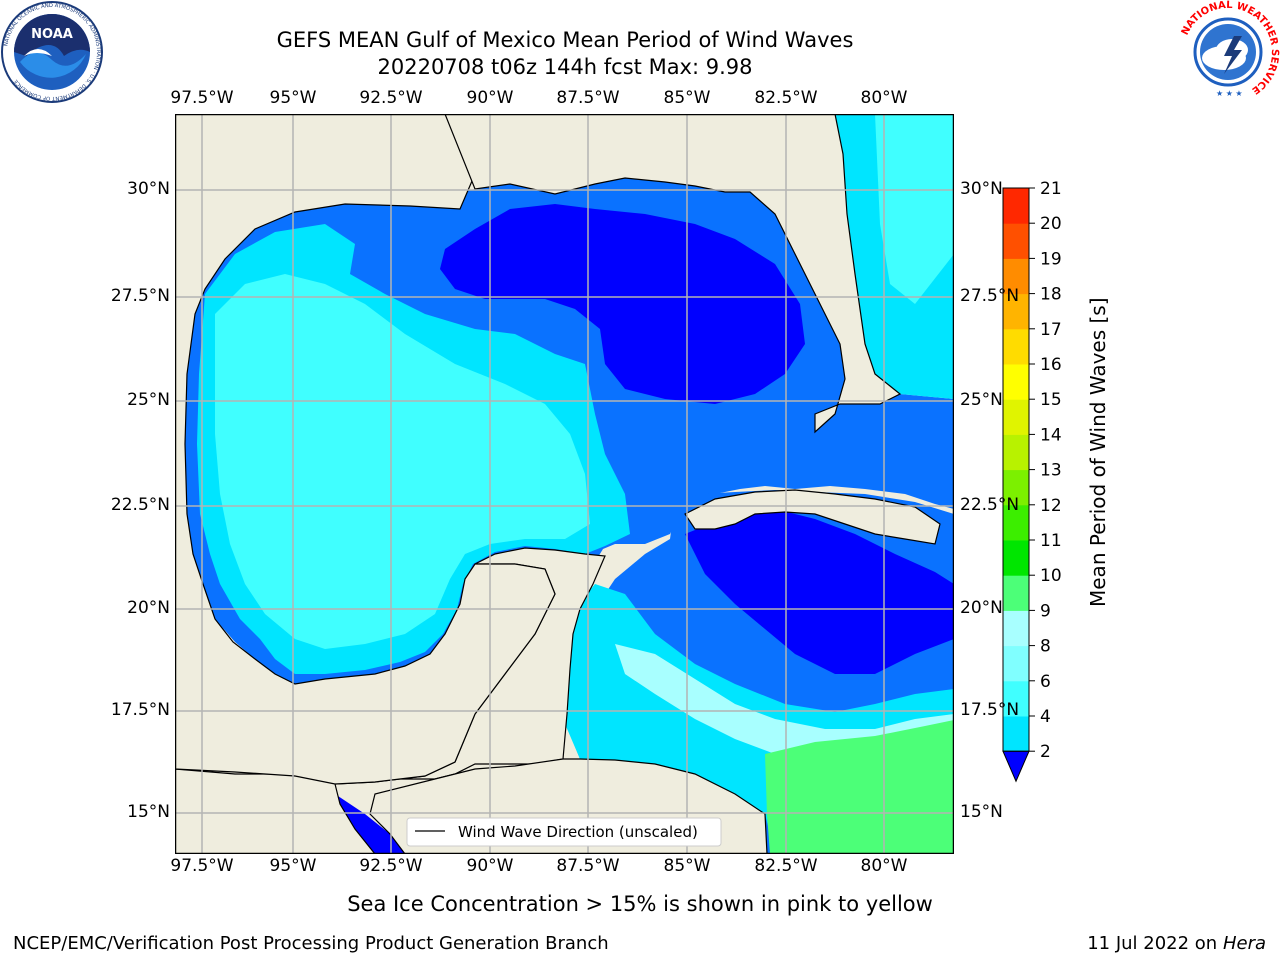 The height and width of the screenshot is (960, 1280). I want to click on lat-label-right: 22.5°N, so click(990, 505).